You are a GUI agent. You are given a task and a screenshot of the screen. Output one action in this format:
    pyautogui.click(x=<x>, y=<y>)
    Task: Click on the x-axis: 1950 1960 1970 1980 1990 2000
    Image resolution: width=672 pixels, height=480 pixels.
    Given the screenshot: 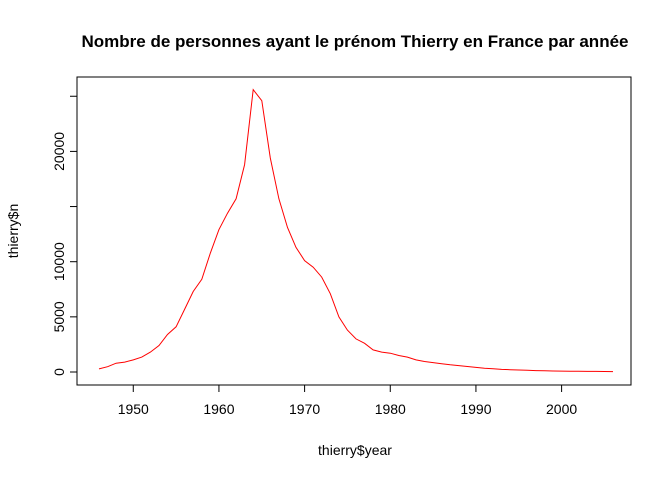 What is the action you would take?
    pyautogui.click(x=347, y=400)
    